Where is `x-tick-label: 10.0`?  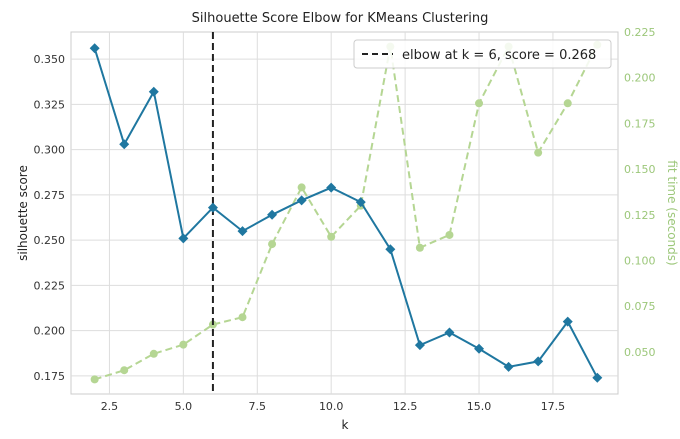 x-tick-label: 10.0 is located at coordinates (331, 406).